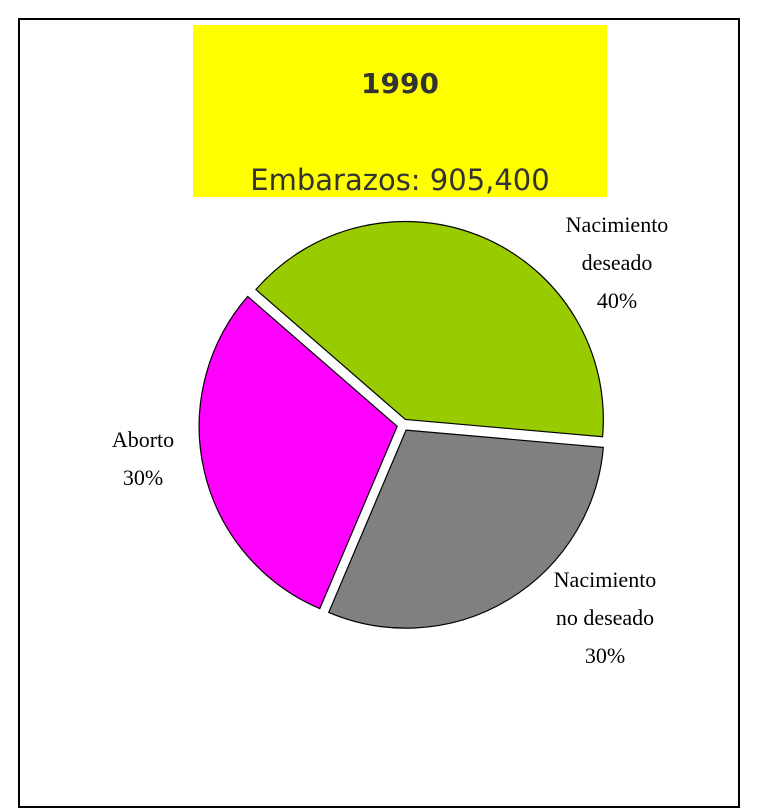 Image resolution: width=759 pixels, height=808 pixels. Describe the element at coordinates (400, 180) in the screenshot. I see `chart-subtitle: Embarazos: 905,400` at that location.